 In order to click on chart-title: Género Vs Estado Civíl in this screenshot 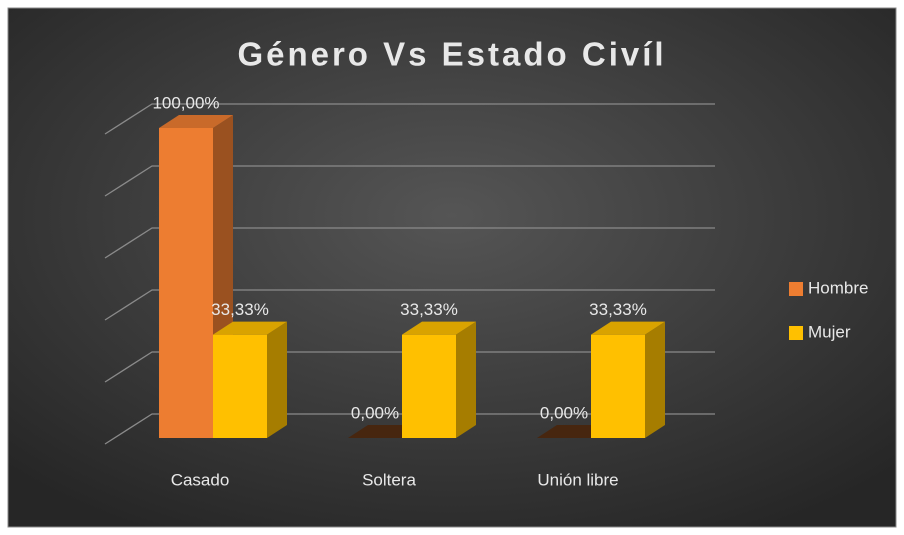, I will do `click(451, 54)`.